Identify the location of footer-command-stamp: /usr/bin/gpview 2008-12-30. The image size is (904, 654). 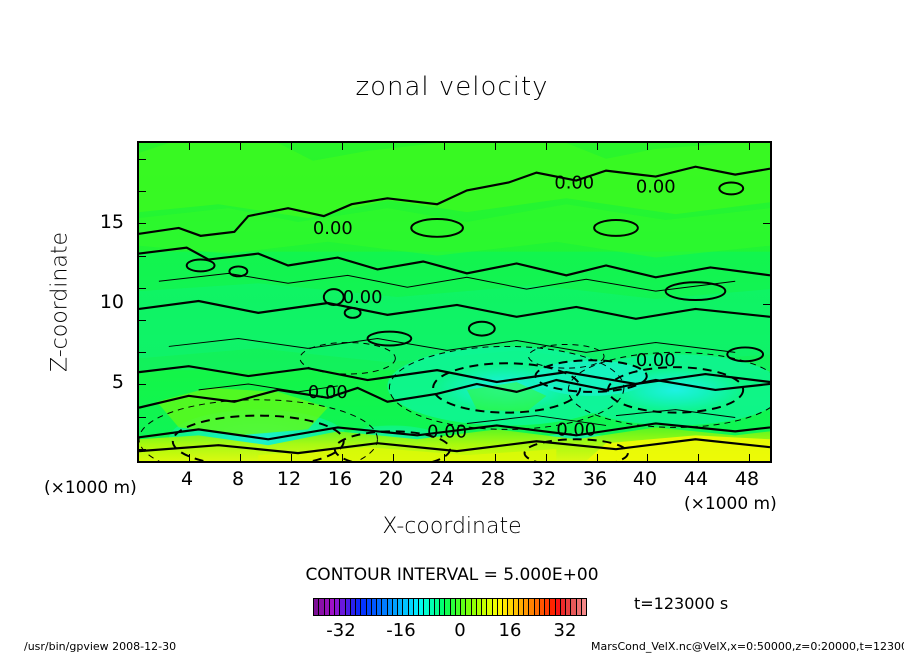
(100, 646).